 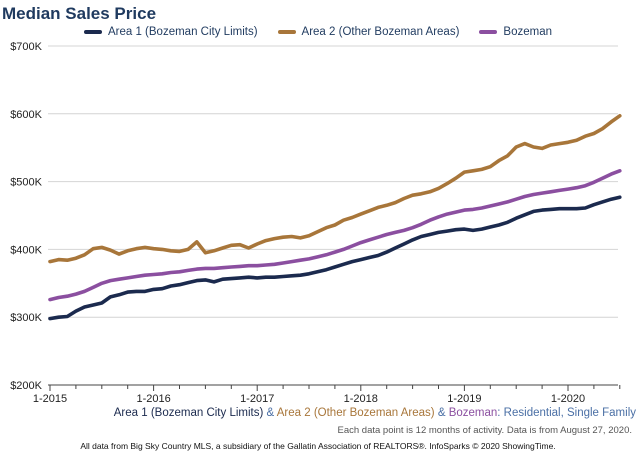 I want to click on footer-label-area-2: Area 2 (Other Bozeman Areas), so click(x=355, y=413).